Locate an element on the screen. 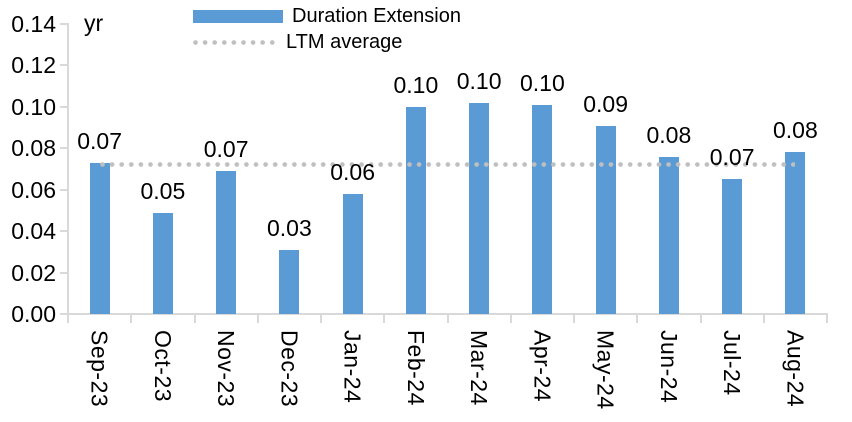 The image size is (852, 422). legend: Duration Extension LTM average is located at coordinates (327, 29).